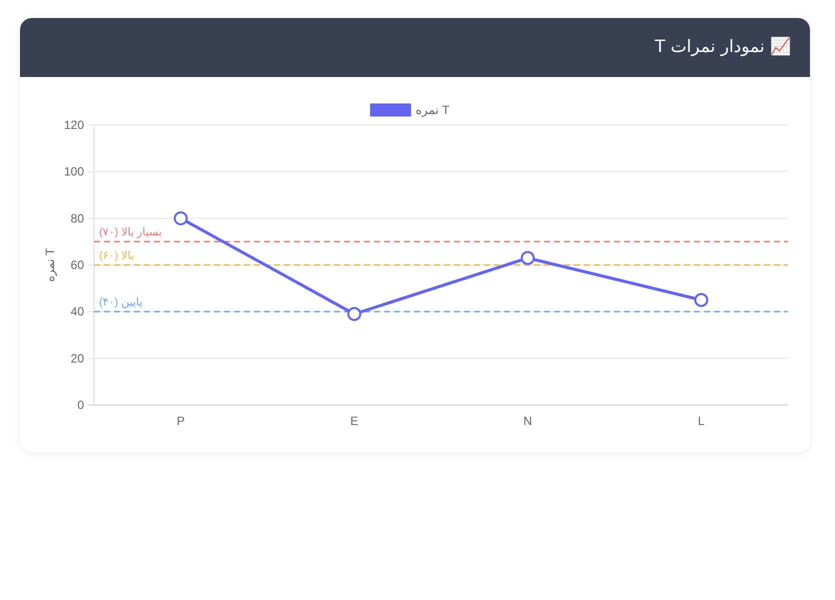 Image resolution: width=835 pixels, height=600 pixels. What do you see at coordinates (701, 421) in the screenshot?
I see `x-tick-label: L` at bounding box center [701, 421].